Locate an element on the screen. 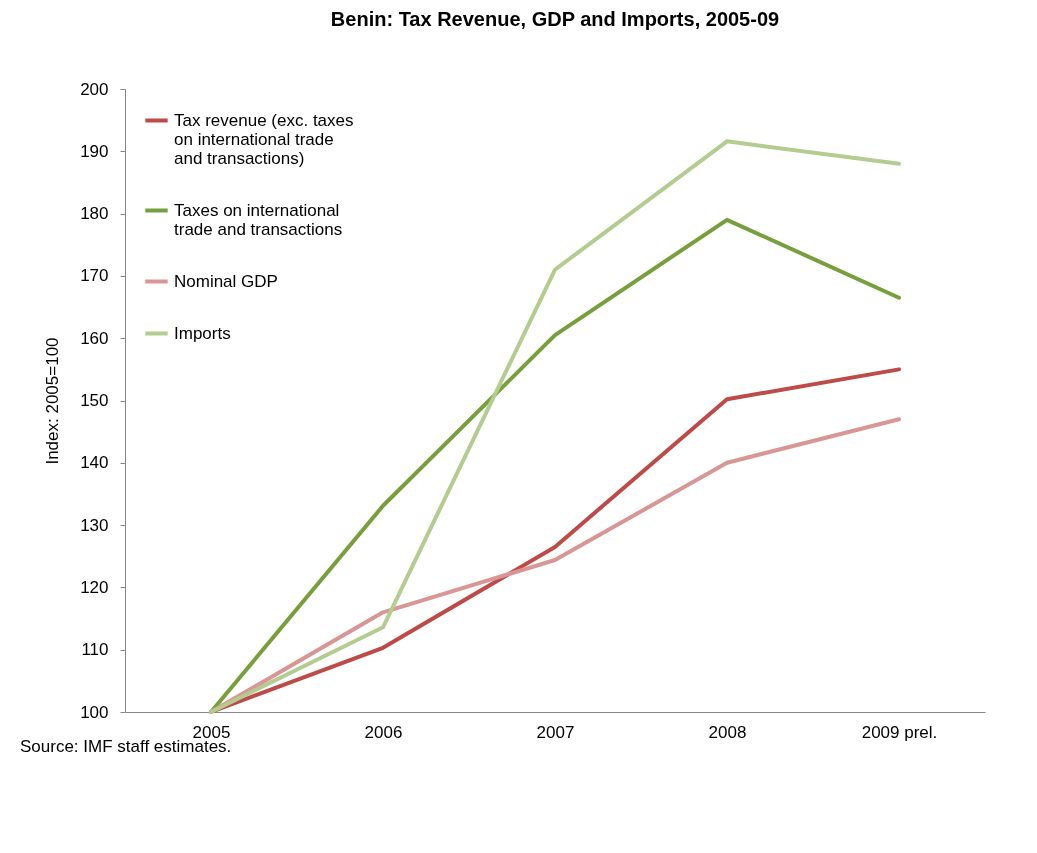  y-tick-label: 170 is located at coordinates (94, 276).